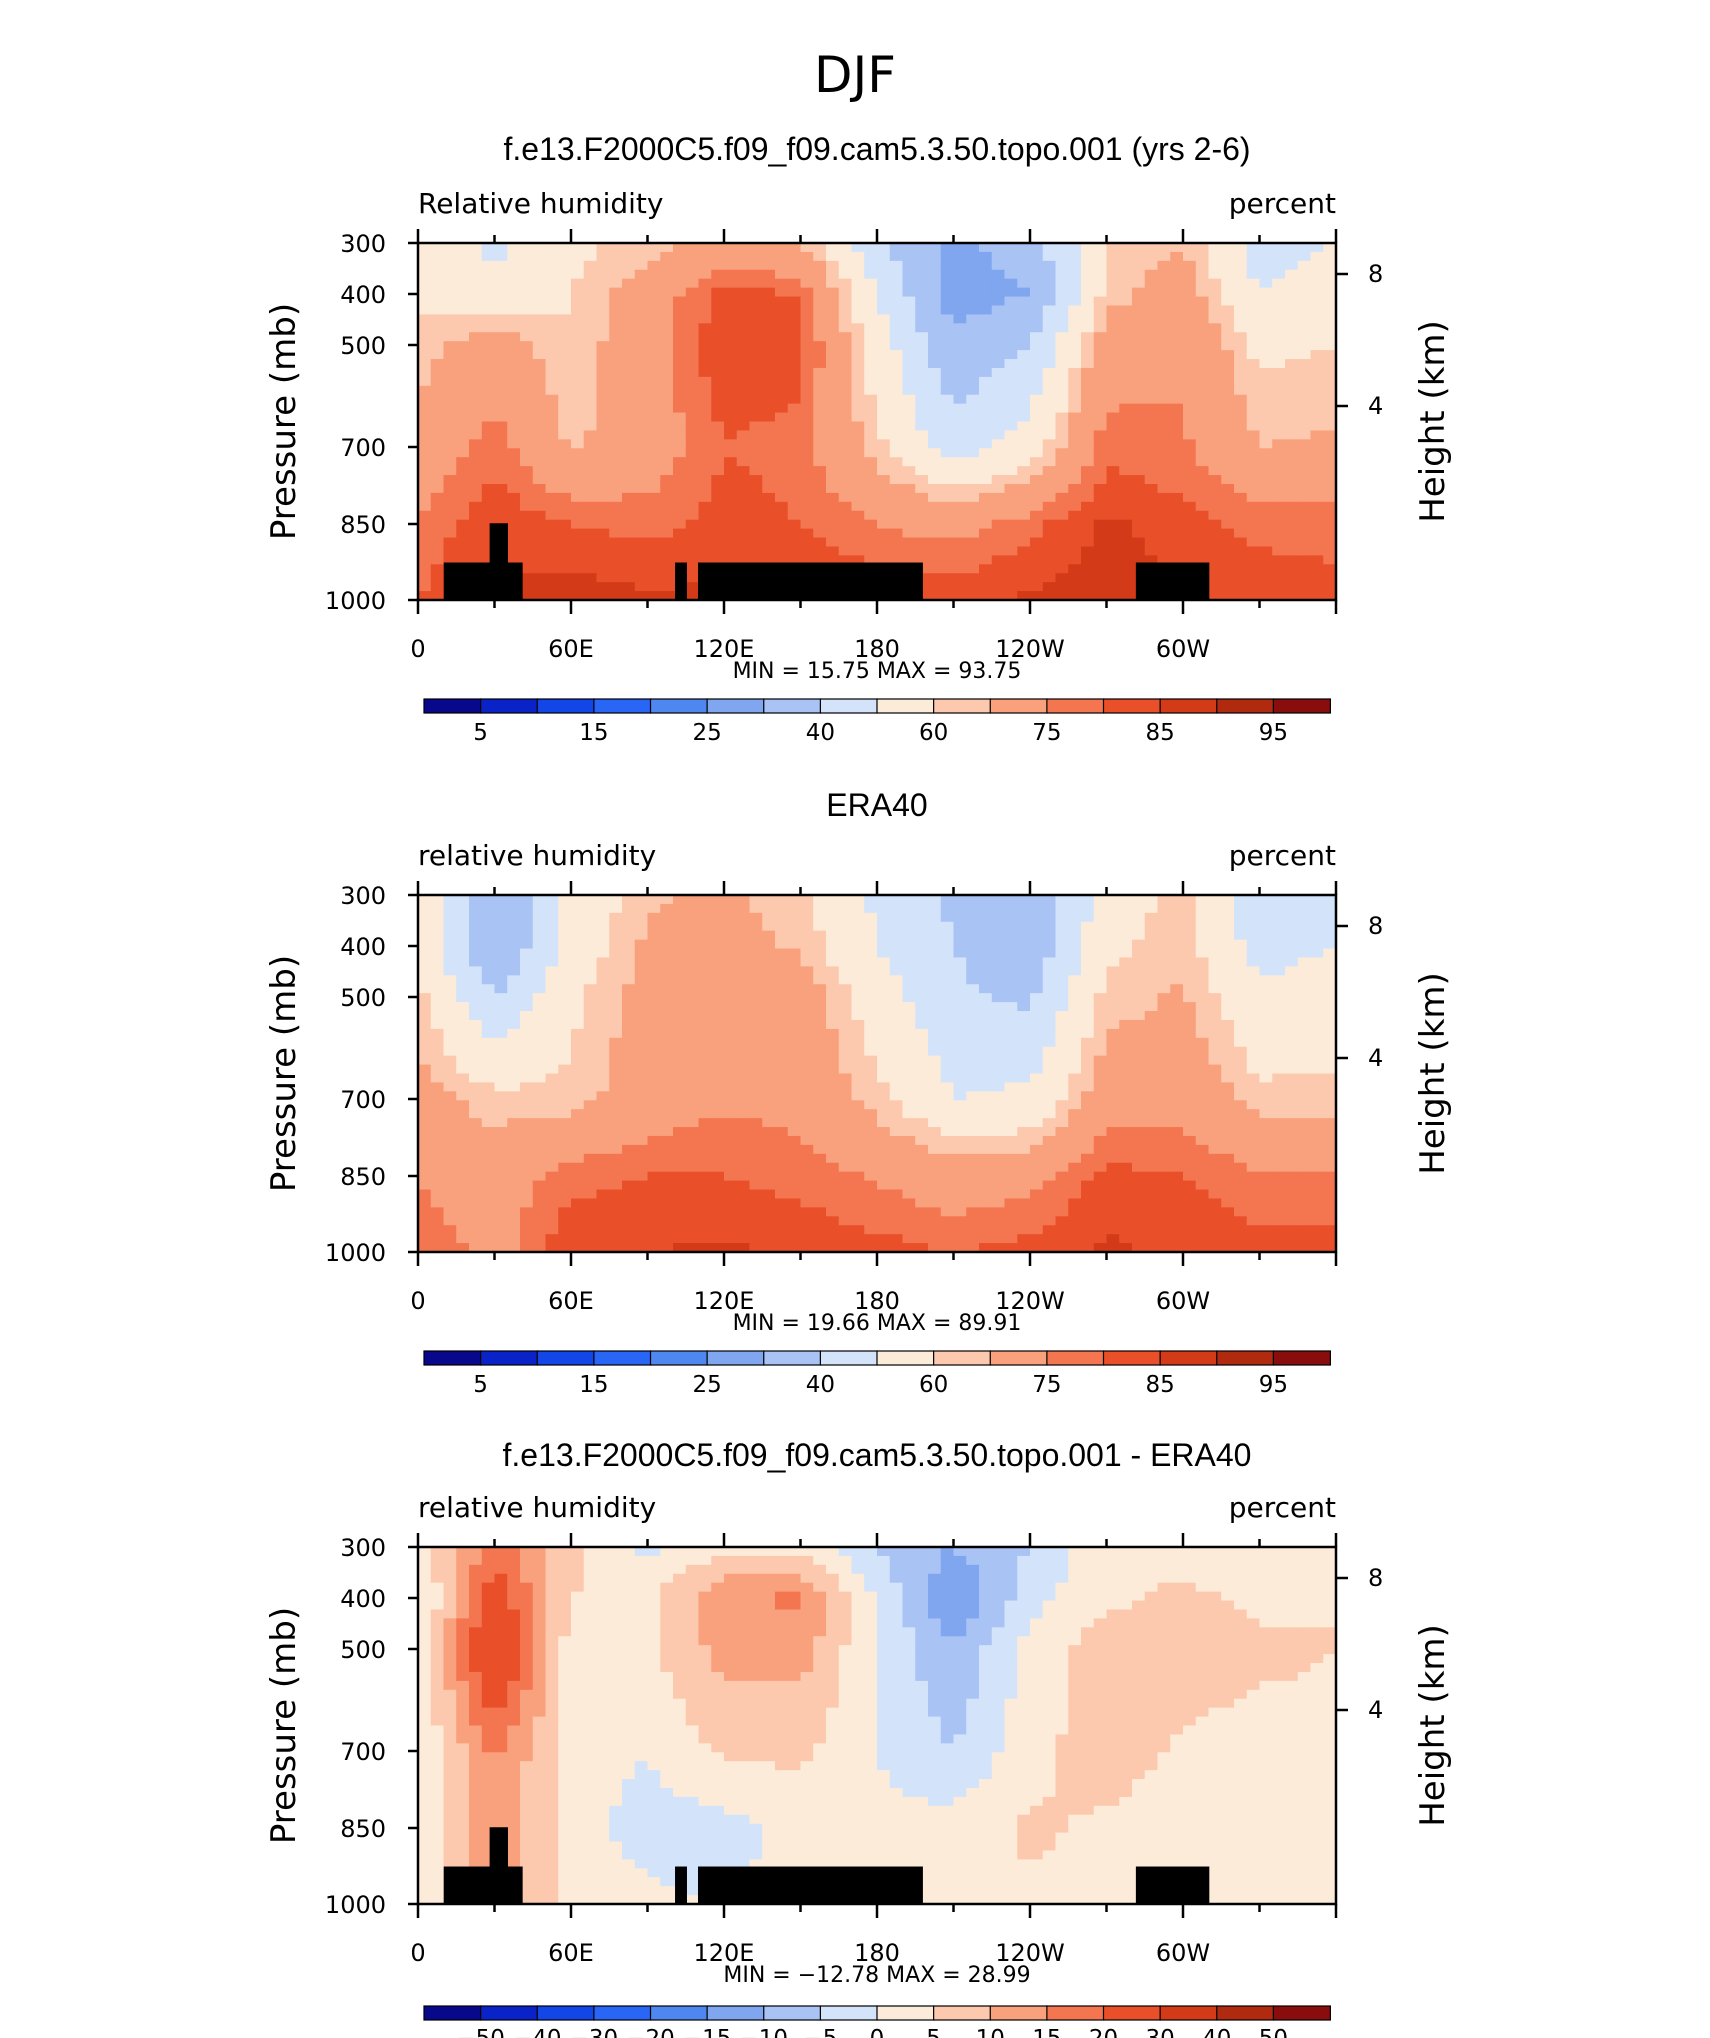  I want to click on heatmap, so click(877, 422).